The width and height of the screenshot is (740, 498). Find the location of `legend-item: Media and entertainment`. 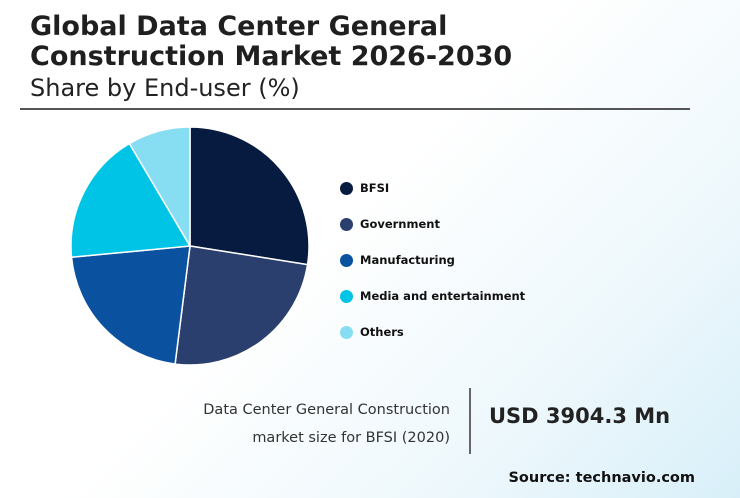

legend-item: Media and entertainment is located at coordinates (432, 296).